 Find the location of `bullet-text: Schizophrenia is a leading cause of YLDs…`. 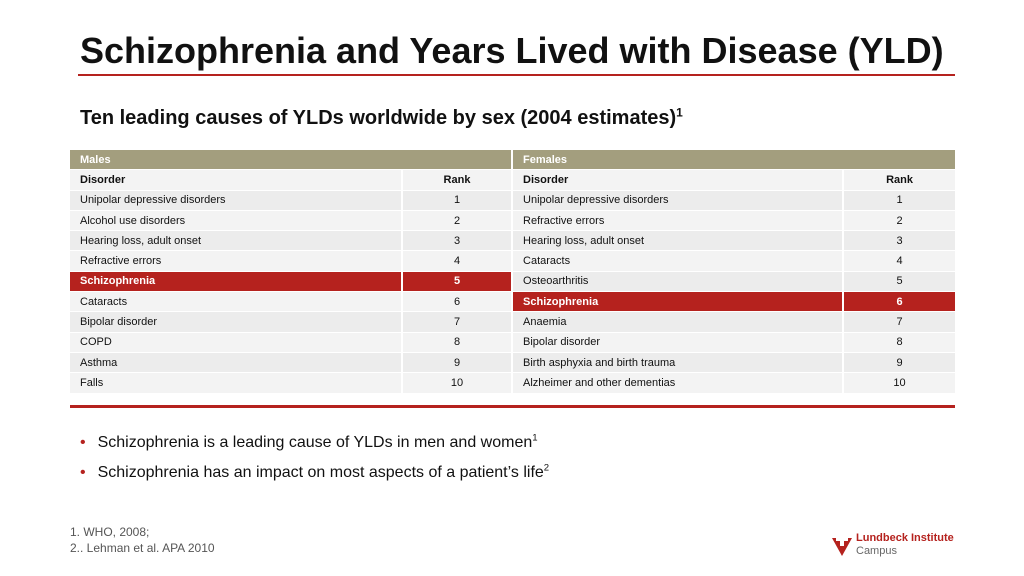

bullet-text: Schizophrenia is a leading cause of YLDs… is located at coordinates (315, 442).